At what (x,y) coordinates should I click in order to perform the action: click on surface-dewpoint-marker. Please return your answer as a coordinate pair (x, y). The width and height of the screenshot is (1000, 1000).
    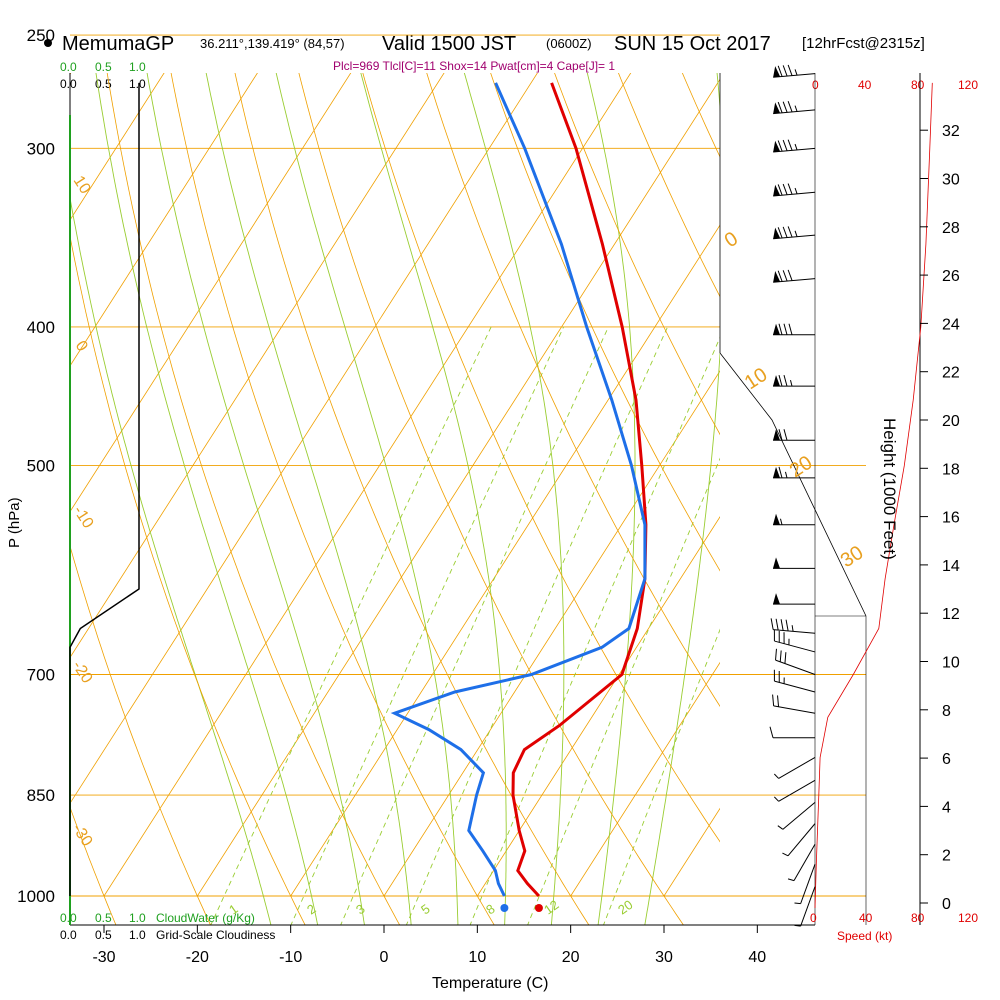
    Looking at the image, I should click on (504, 908).